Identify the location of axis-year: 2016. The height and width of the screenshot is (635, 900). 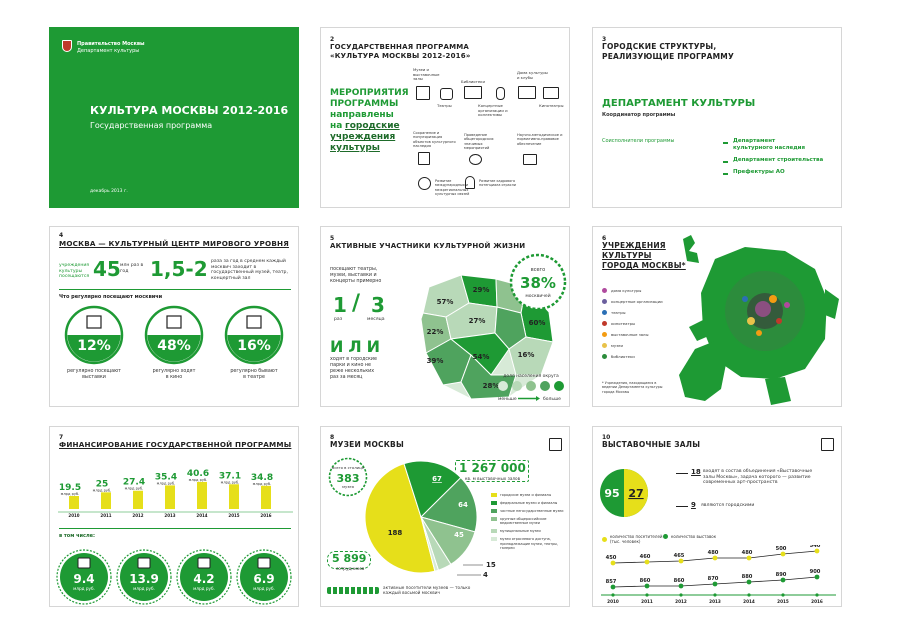
(817, 601).